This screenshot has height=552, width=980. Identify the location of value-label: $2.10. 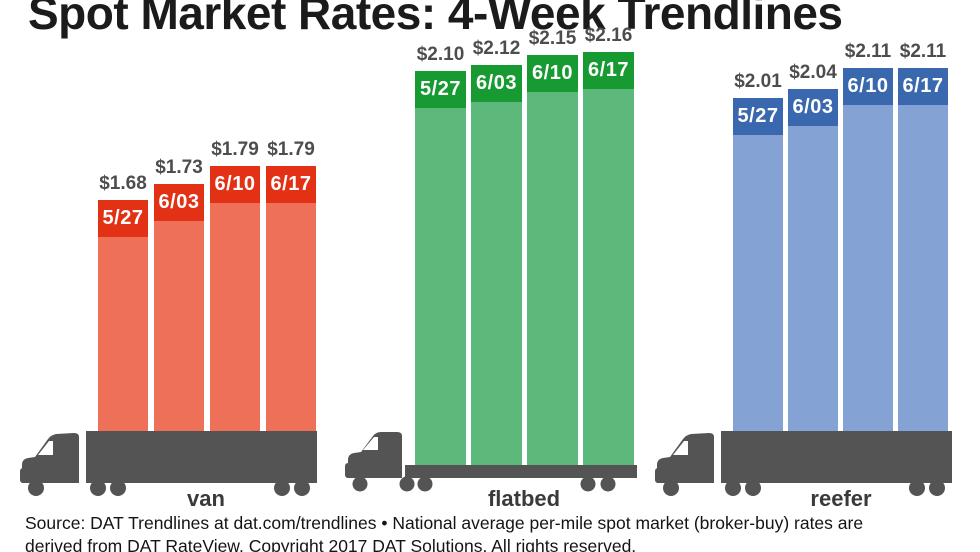
(440, 54).